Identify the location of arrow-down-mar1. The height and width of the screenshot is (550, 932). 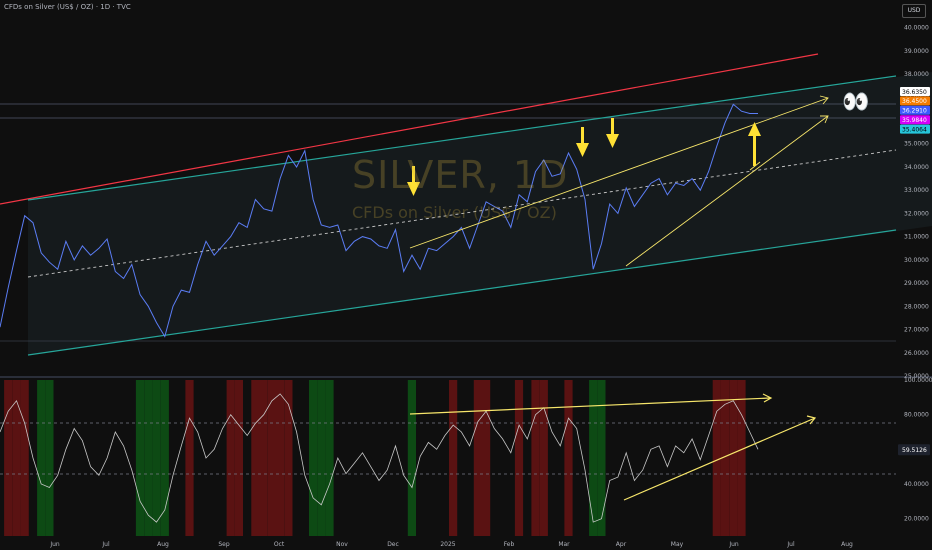
(582, 142).